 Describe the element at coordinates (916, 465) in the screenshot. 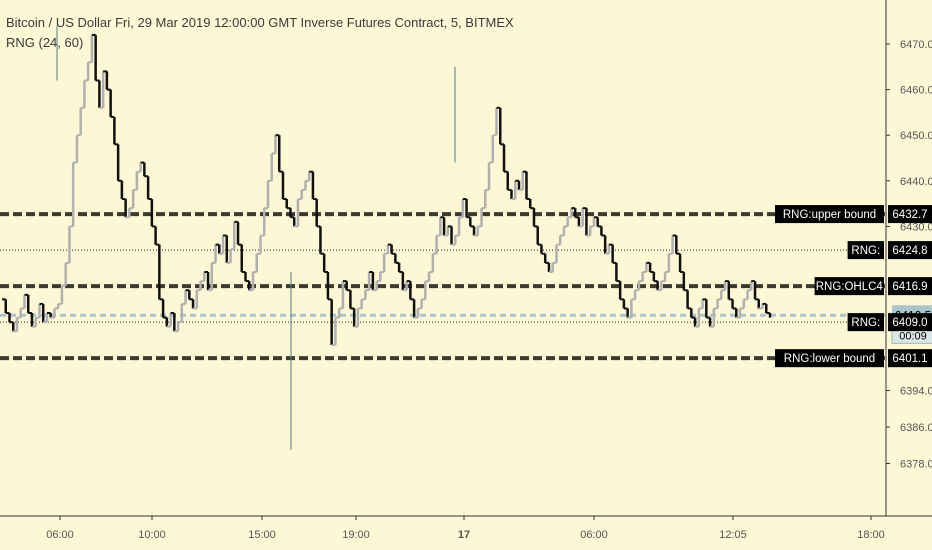

I see `y-tick-label: 6378.0` at that location.